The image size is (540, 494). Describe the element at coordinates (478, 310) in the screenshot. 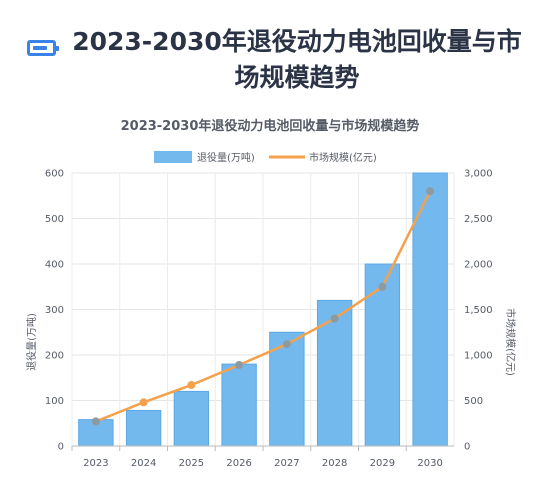

I see `y-tick-label-right: 1,500` at that location.